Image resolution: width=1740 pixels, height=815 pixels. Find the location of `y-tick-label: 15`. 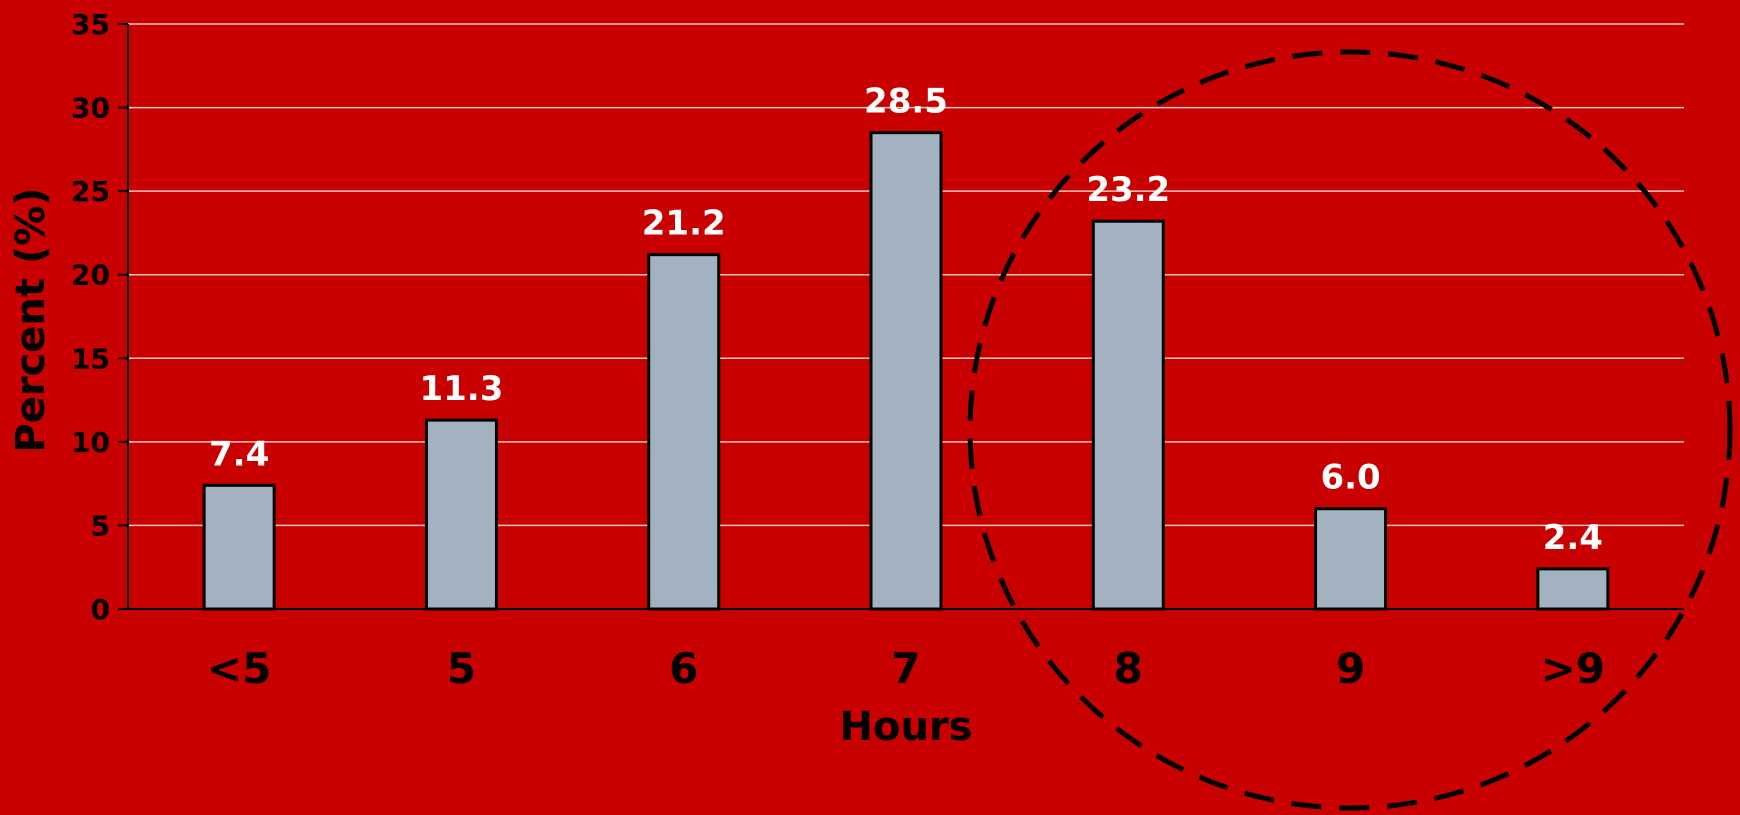

y-tick-label: 15 is located at coordinates (90, 358).